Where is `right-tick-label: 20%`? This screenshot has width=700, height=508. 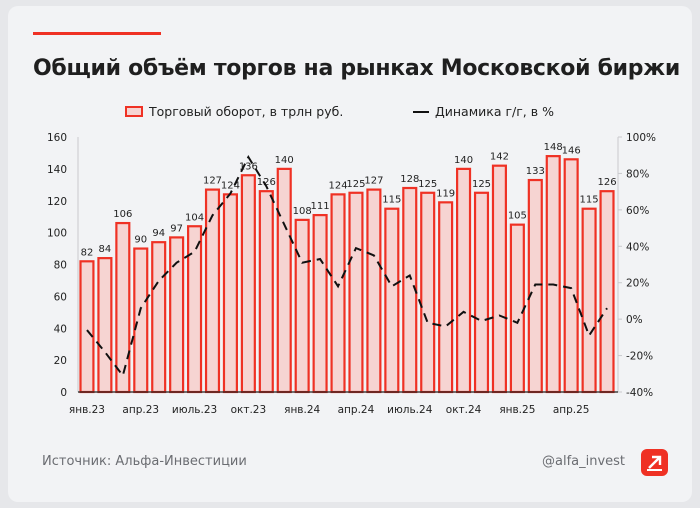 right-tick-label: 20% is located at coordinates (637, 284).